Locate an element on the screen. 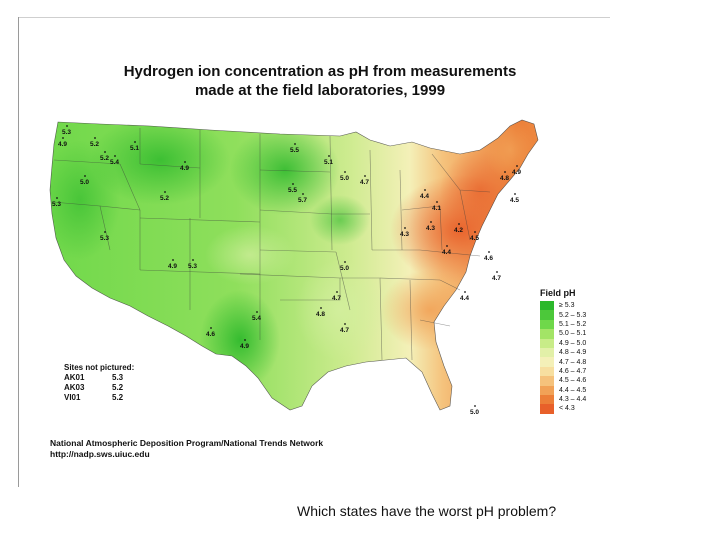 Image resolution: width=728 pixels, height=546 pixels. site-marker: 4.5 is located at coordinates (474, 236).